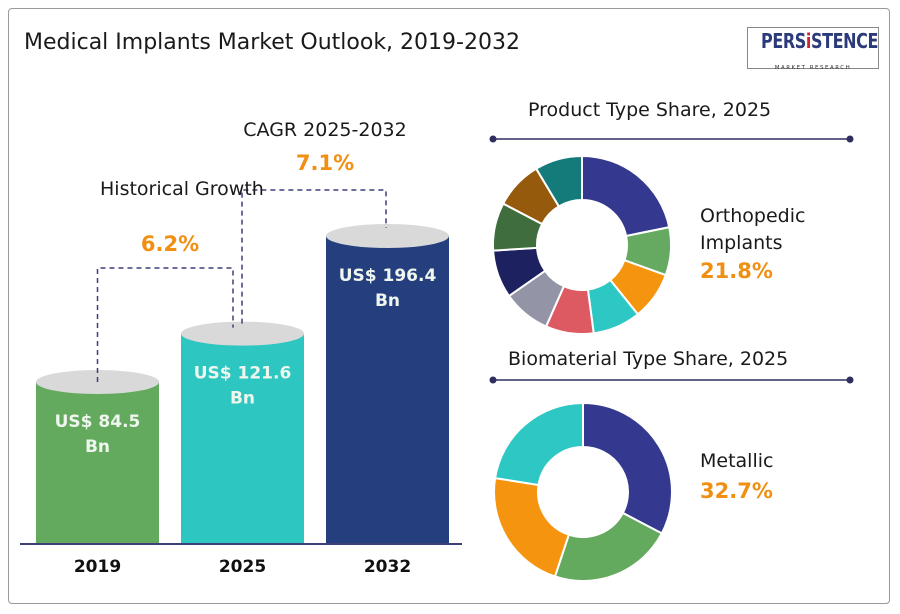 The image size is (900, 614). I want to click on cagr-connector, so click(314, 256).